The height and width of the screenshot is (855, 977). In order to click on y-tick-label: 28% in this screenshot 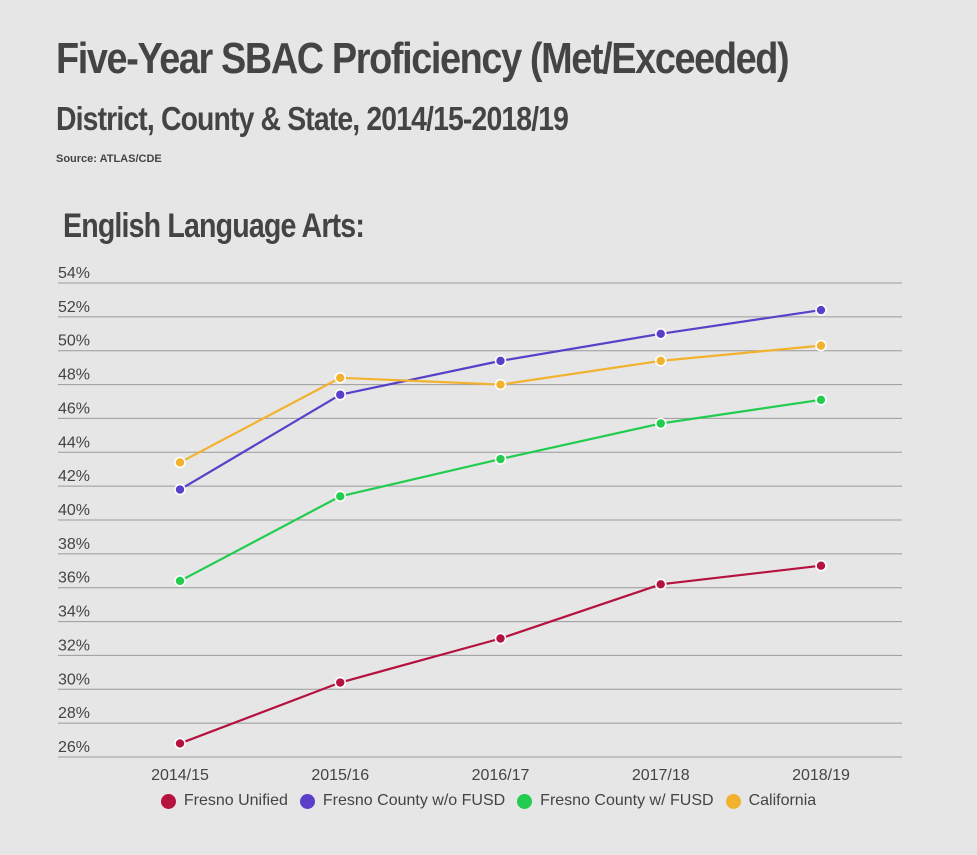, I will do `click(74, 713)`.